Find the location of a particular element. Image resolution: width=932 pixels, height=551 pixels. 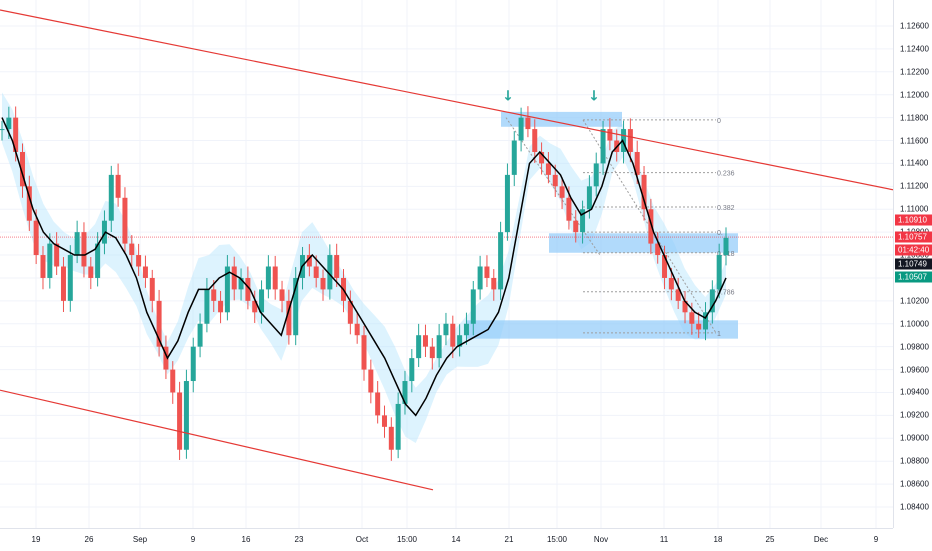

time-tick-label: 9 is located at coordinates (876, 539).